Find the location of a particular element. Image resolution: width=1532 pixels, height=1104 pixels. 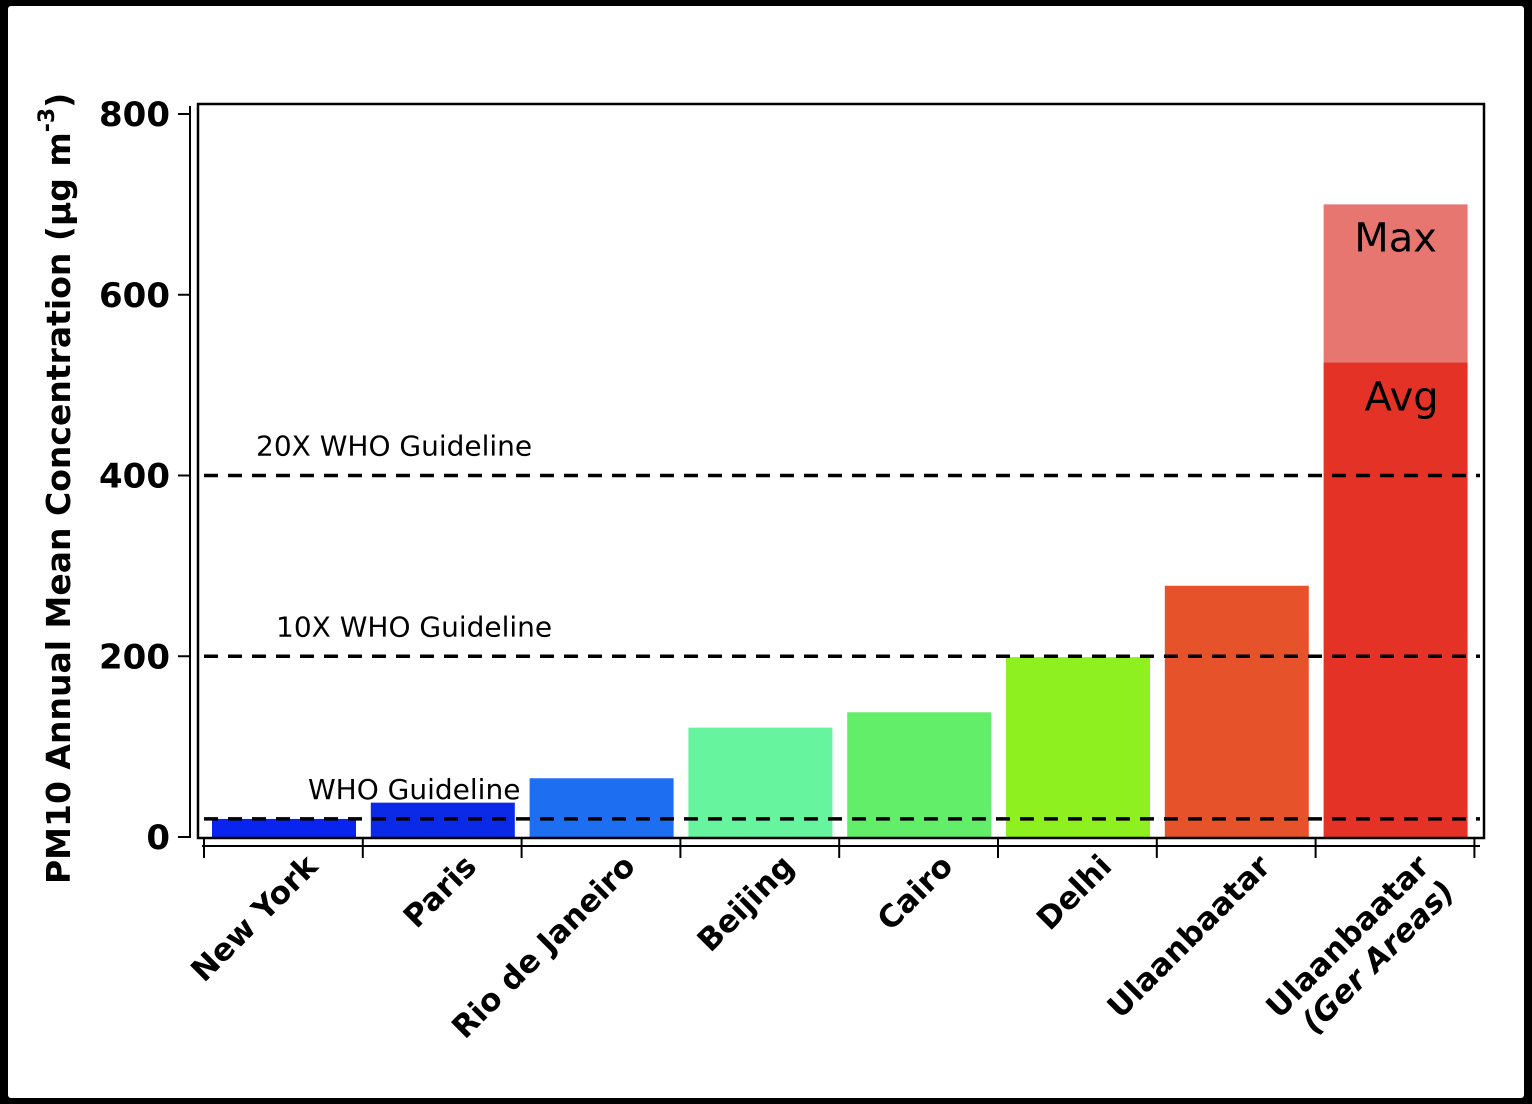

x-tick-label: Beijing is located at coordinates (746, 903).